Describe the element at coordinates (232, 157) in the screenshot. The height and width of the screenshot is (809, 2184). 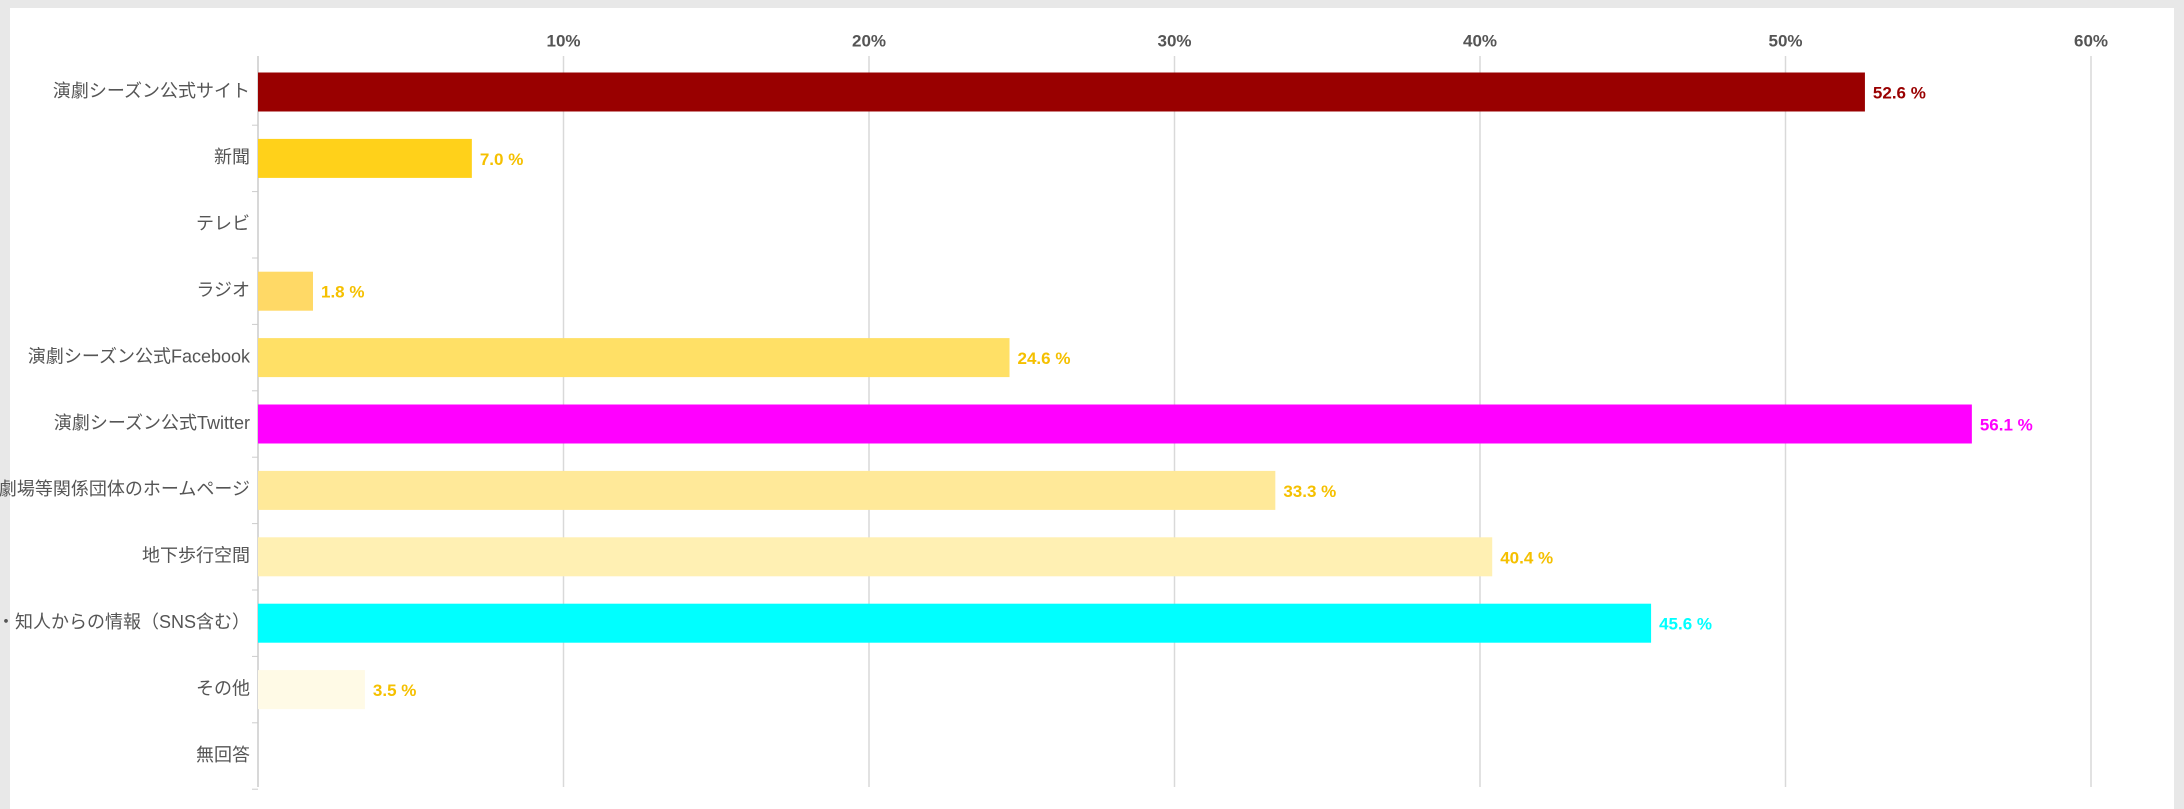
I see `y-tick-label: 新聞` at that location.